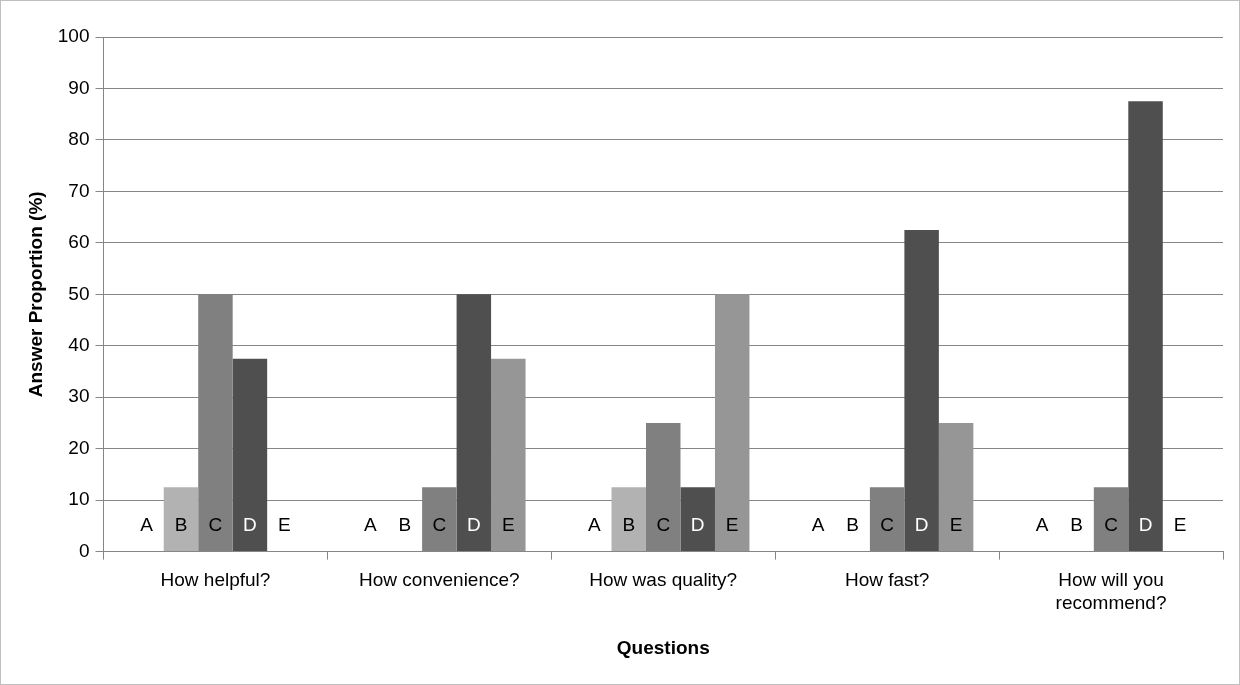 The width and height of the screenshot is (1240, 685). What do you see at coordinates (887, 580) in the screenshot?
I see `x-tick-label: How fast?` at bounding box center [887, 580].